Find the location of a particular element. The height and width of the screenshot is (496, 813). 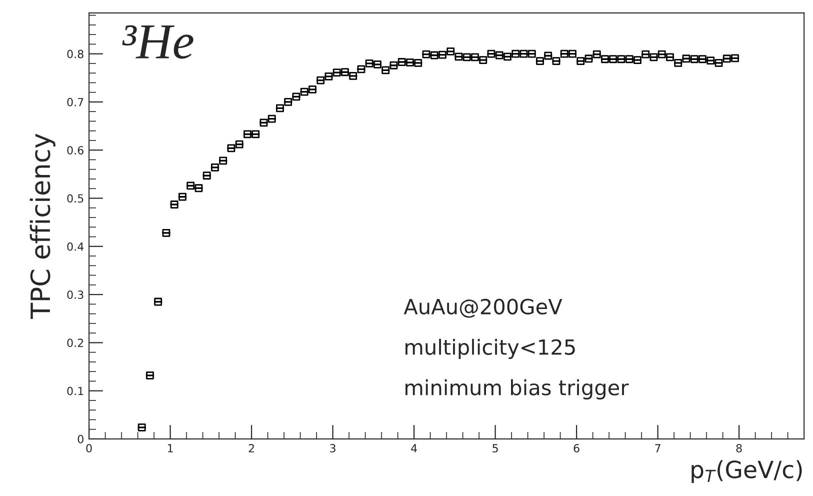

y-tick-label: 0.8 is located at coordinates (75, 54).